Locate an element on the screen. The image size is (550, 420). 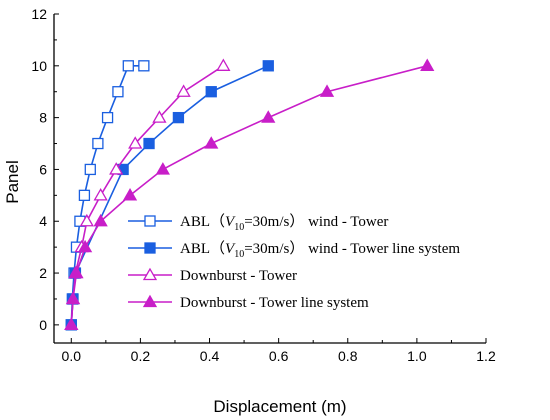
legend-label: ABL（V10=30m/s） wind - Tower is located at coordinates (284, 223).